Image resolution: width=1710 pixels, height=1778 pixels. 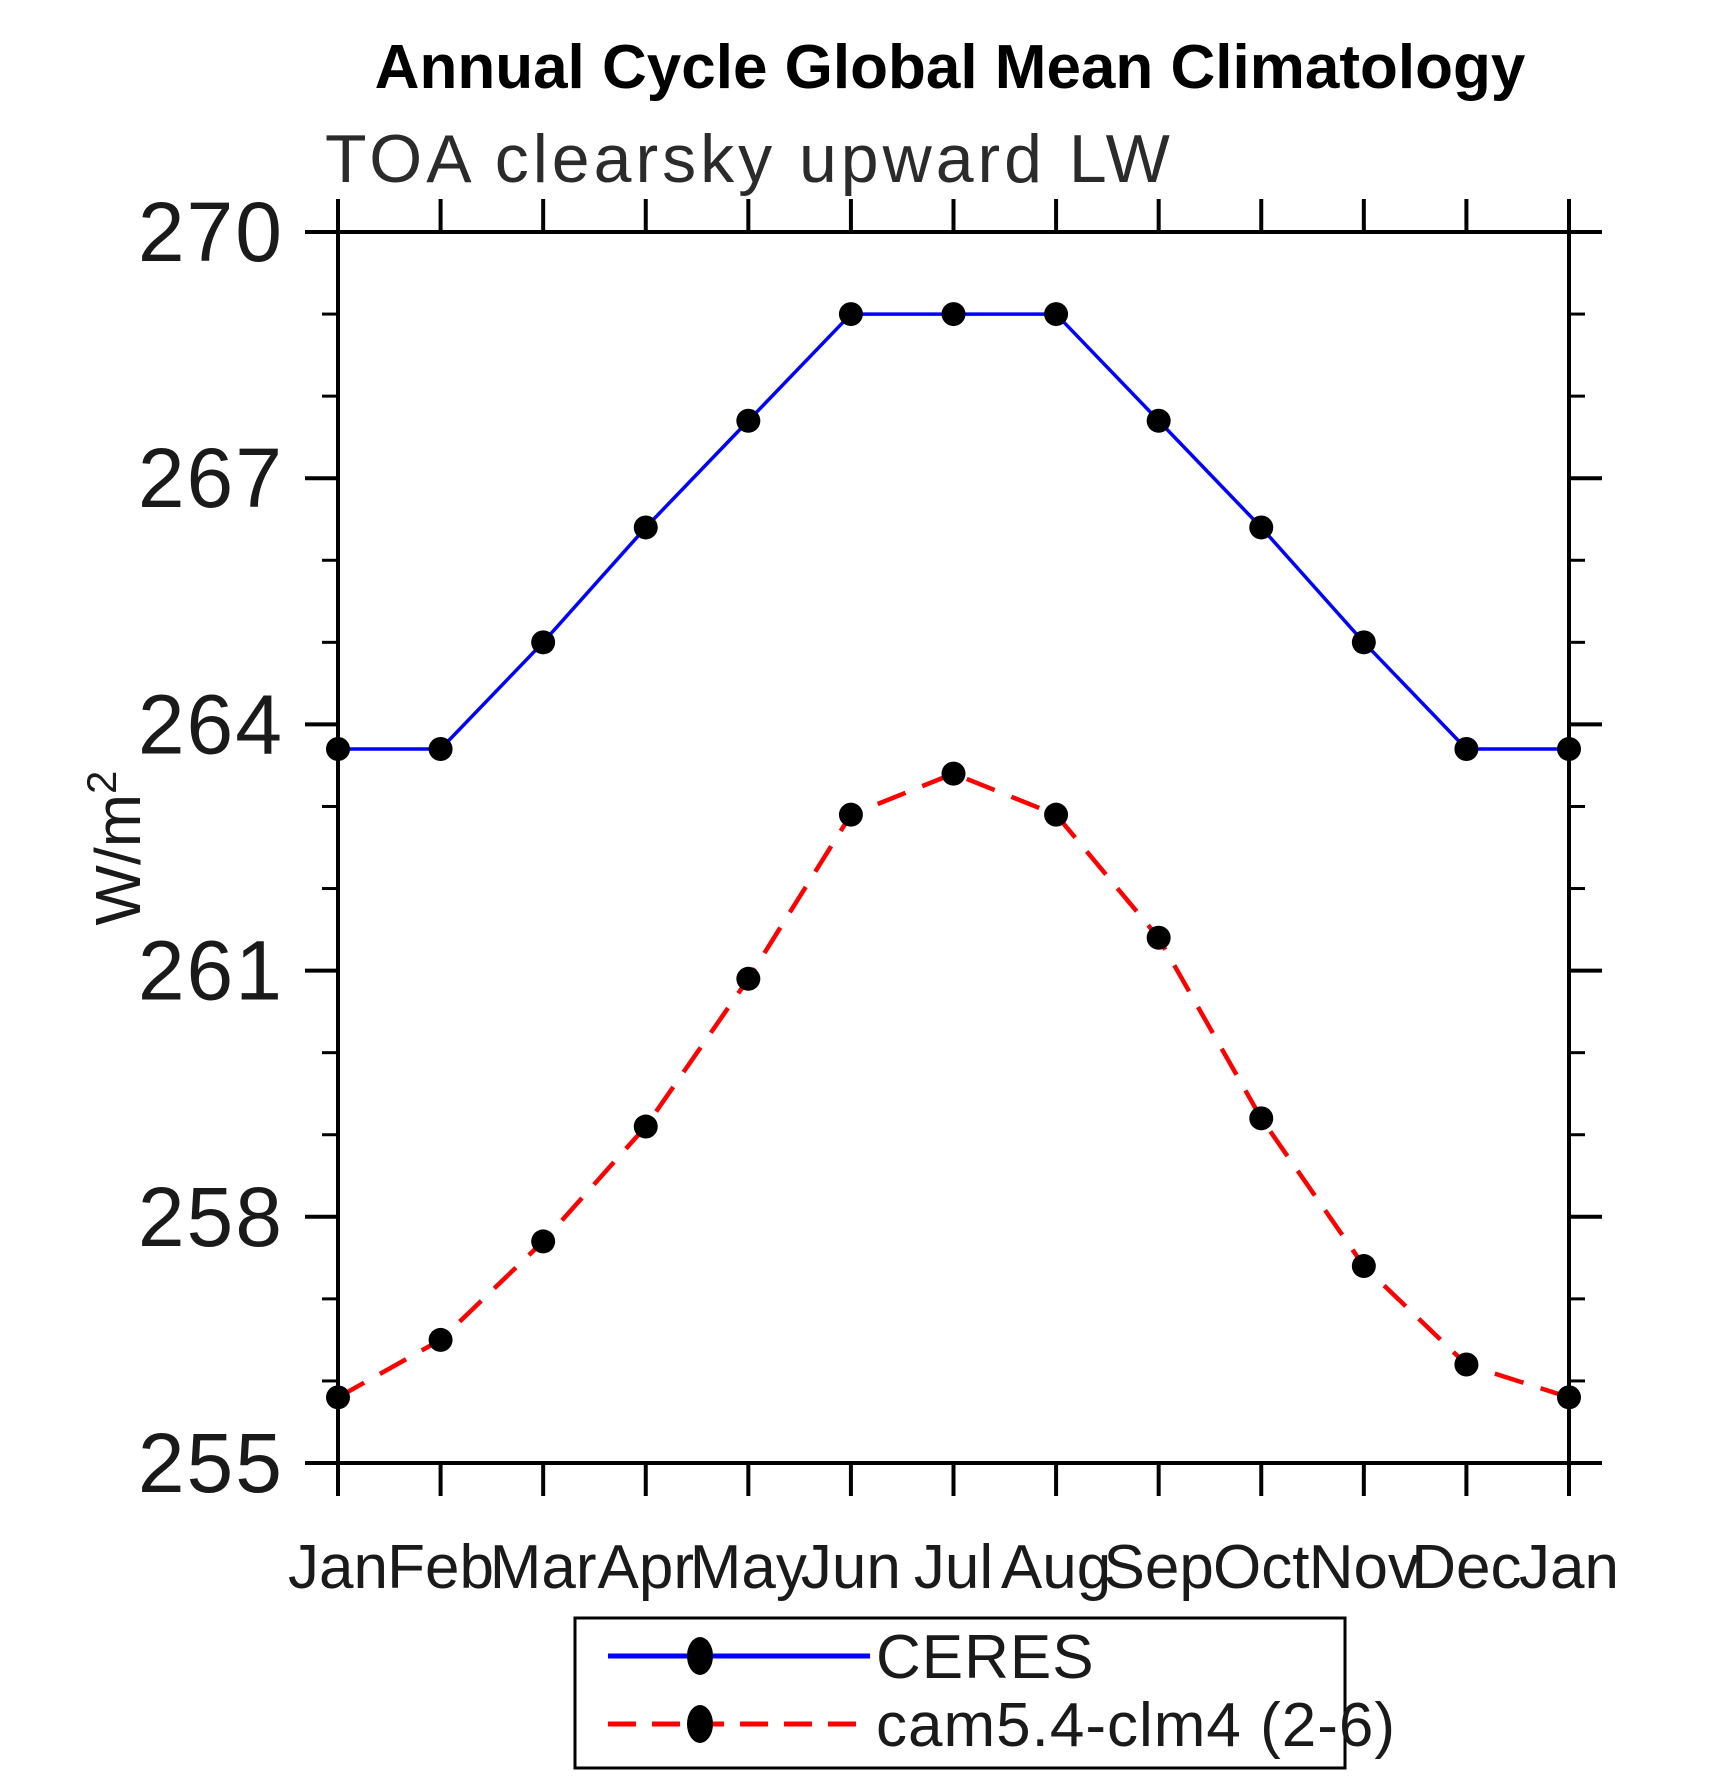 What do you see at coordinates (646, 1567) in the screenshot?
I see `x-tick-label: Apr` at bounding box center [646, 1567].